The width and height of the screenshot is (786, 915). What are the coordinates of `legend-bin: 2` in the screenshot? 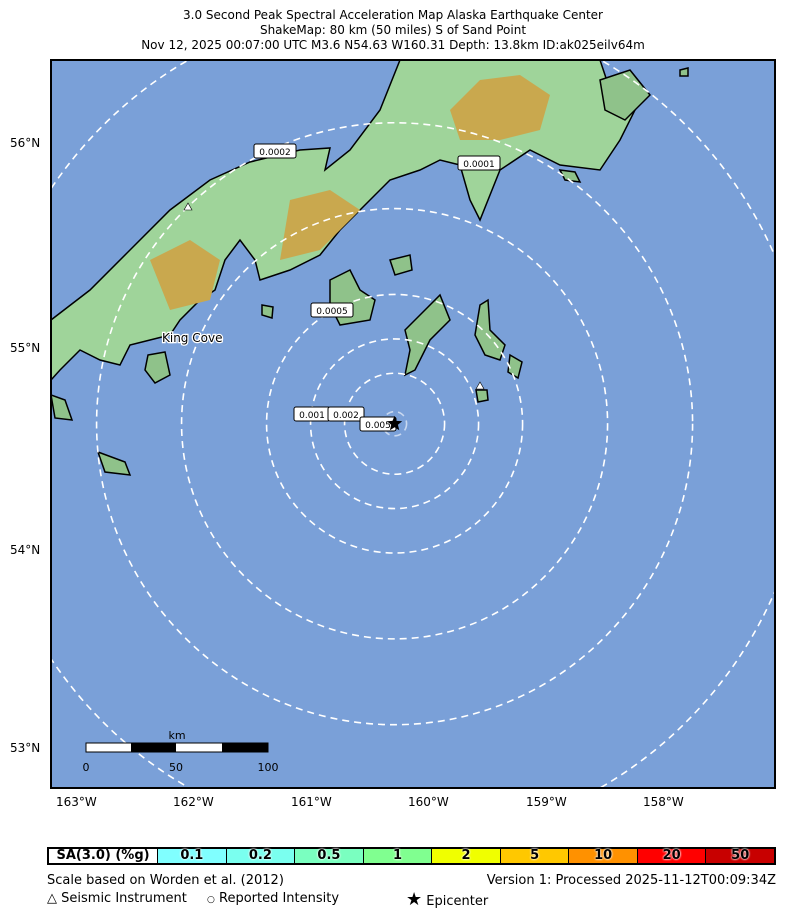 It's located at (465, 856).